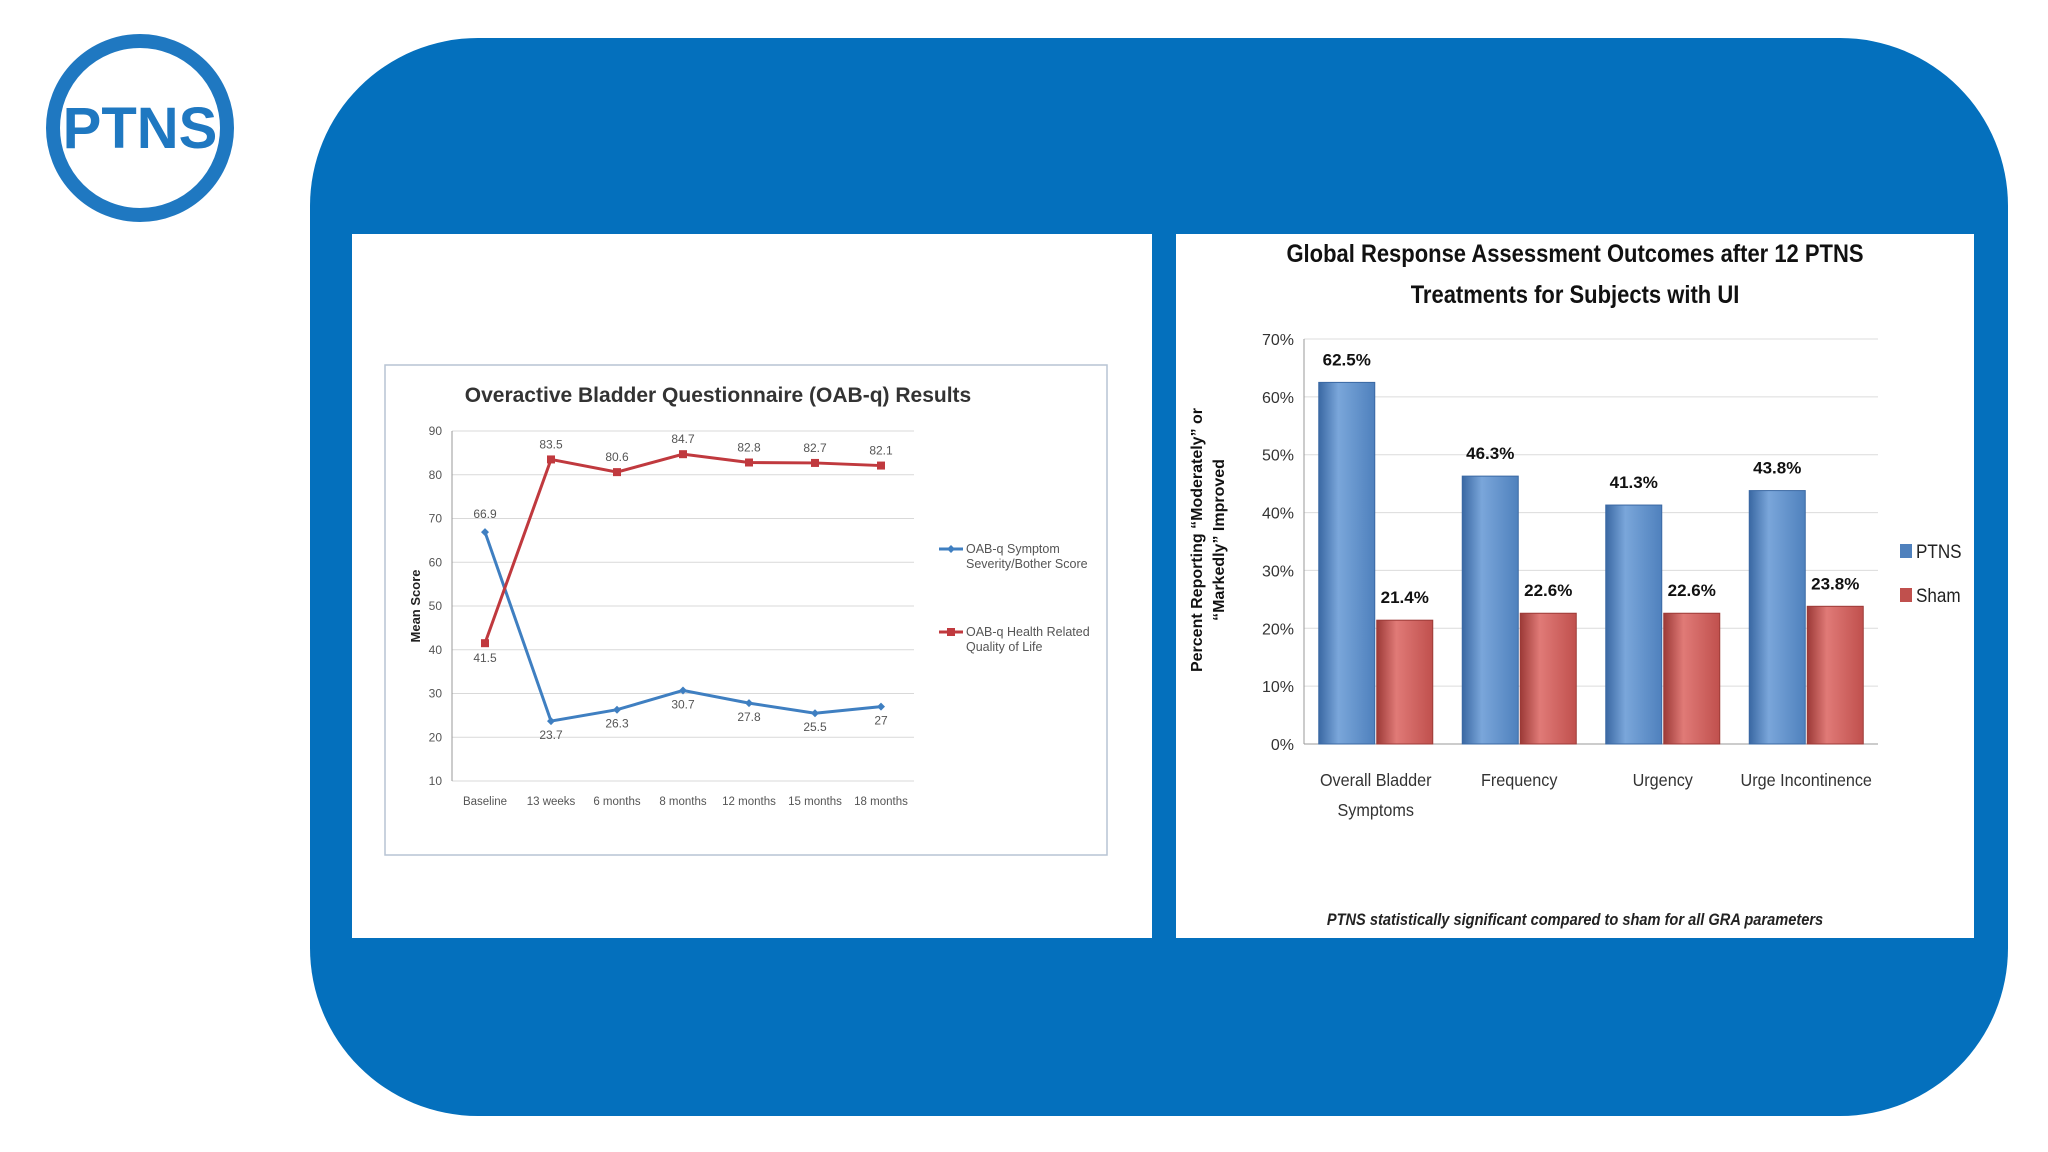  I want to click on ptns-data-label: 43.8%, so click(1777, 468).